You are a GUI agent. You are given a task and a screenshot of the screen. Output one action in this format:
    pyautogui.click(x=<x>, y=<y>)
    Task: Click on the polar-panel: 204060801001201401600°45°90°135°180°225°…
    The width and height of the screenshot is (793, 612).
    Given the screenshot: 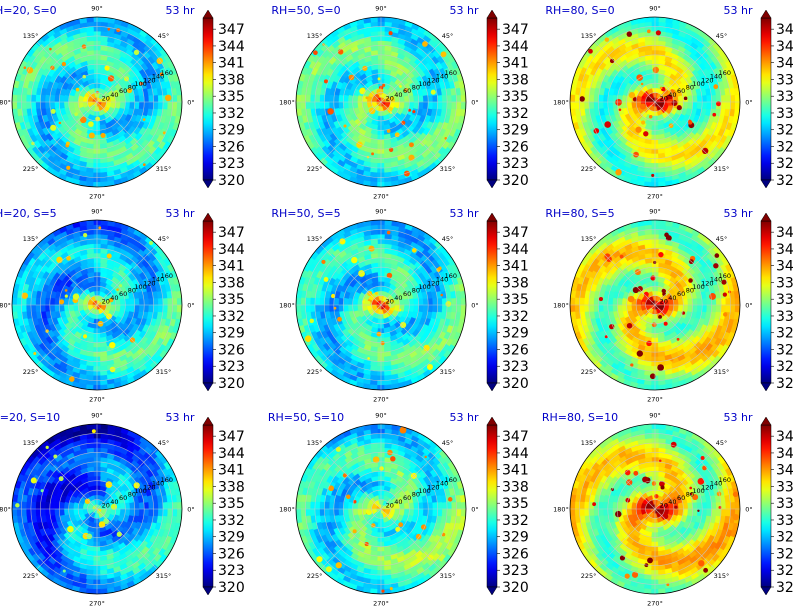 What is the action you would take?
    pyautogui.click(x=122, y=102)
    